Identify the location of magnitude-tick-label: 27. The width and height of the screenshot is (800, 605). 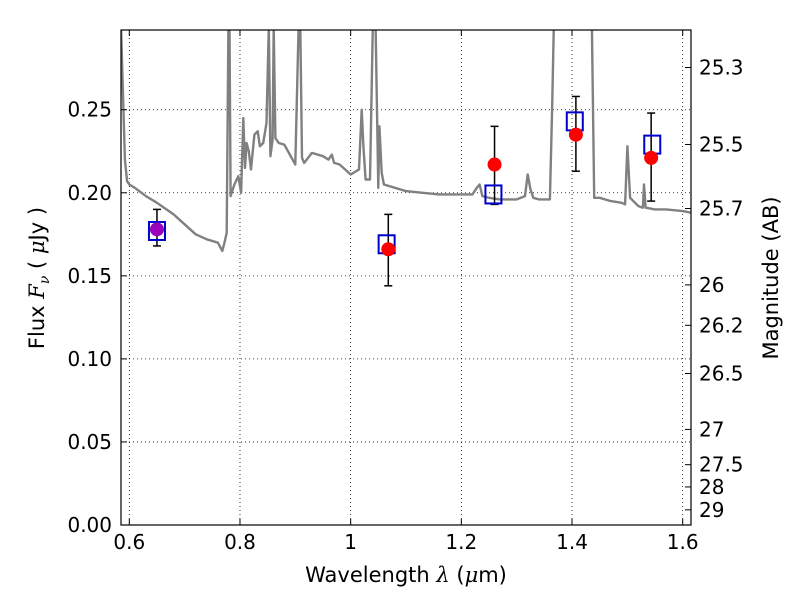
(711, 429).